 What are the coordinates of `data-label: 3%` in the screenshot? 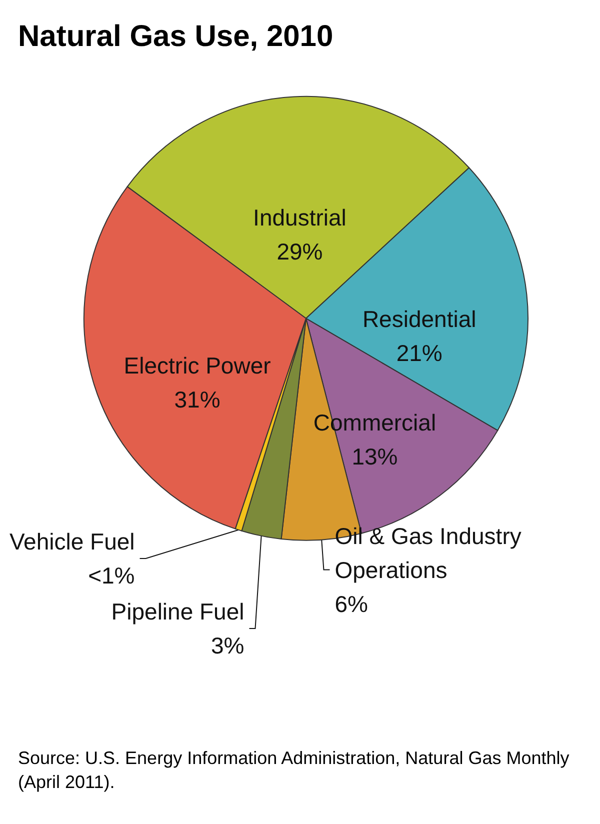 It's located at (227, 645).